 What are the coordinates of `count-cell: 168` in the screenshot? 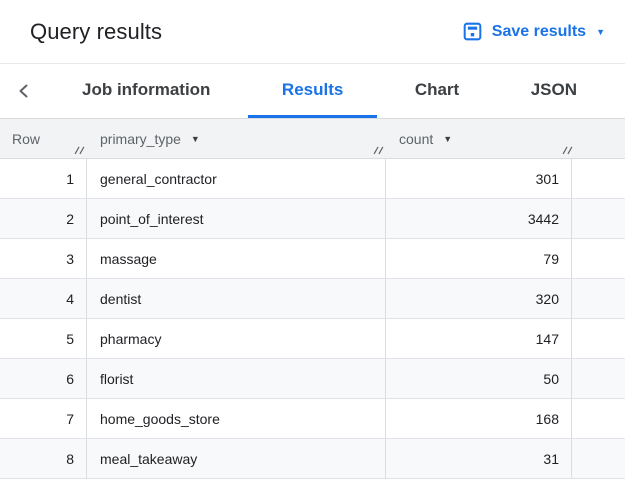 It's located at (479, 418).